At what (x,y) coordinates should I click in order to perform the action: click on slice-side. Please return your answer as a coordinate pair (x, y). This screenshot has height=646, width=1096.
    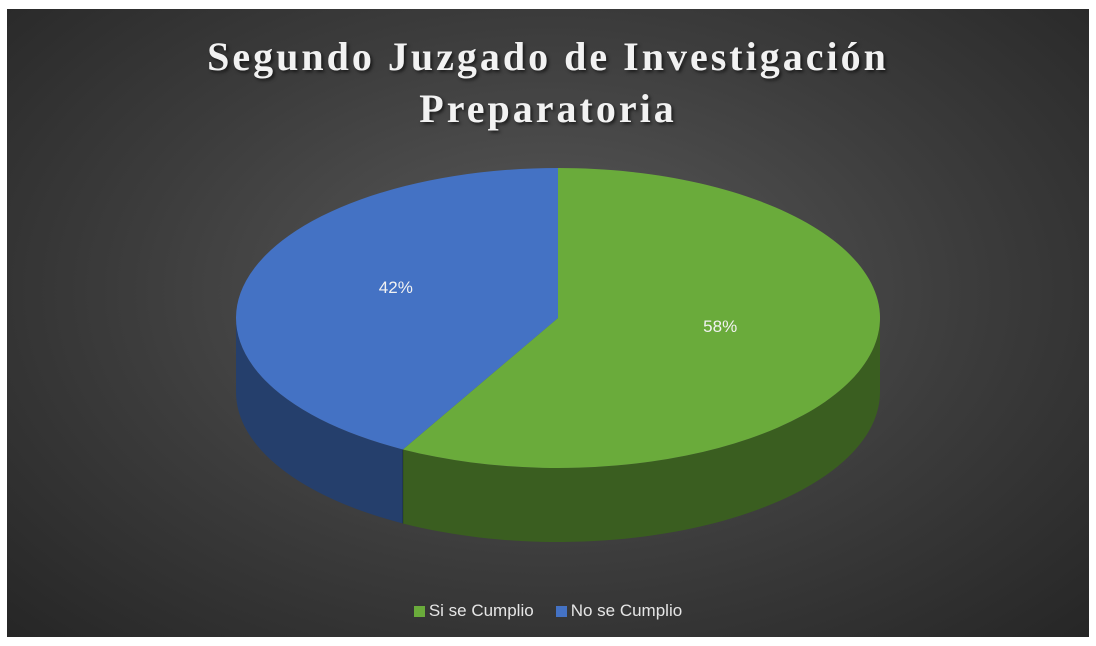
    Looking at the image, I should click on (319, 421).